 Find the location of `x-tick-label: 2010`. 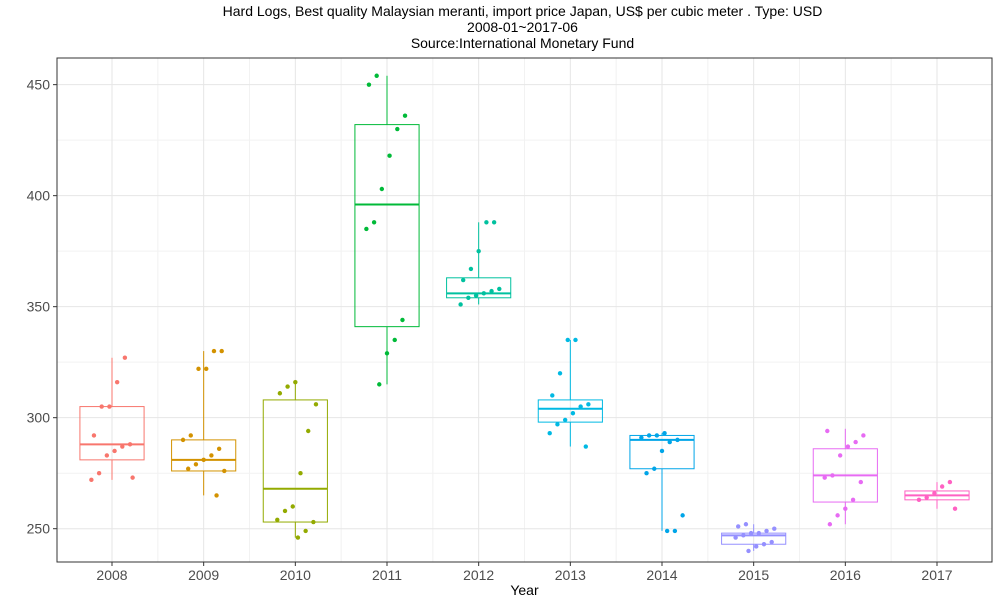

x-tick-label: 2010 is located at coordinates (295, 575).